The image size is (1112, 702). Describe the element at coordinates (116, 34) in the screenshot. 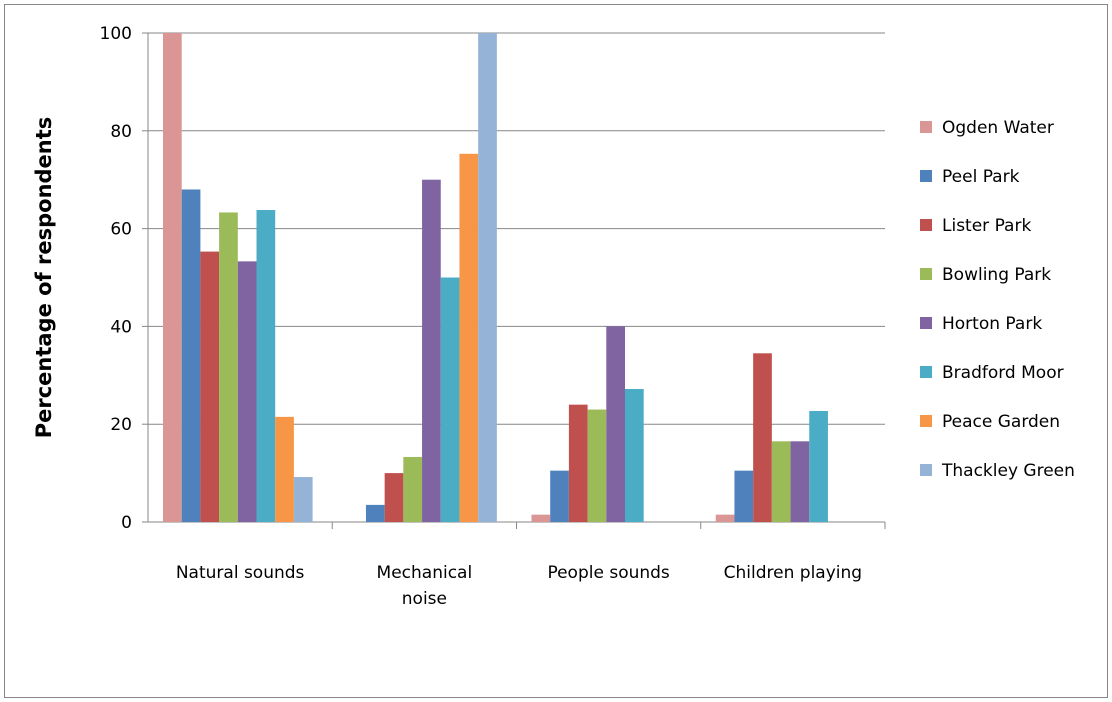

I see `y-tick-label: 100` at that location.